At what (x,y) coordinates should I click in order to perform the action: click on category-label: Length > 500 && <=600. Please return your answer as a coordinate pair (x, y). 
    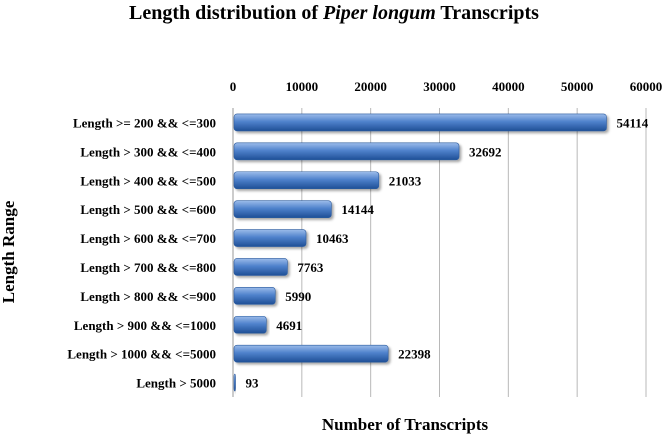
    Looking at the image, I should click on (148, 209).